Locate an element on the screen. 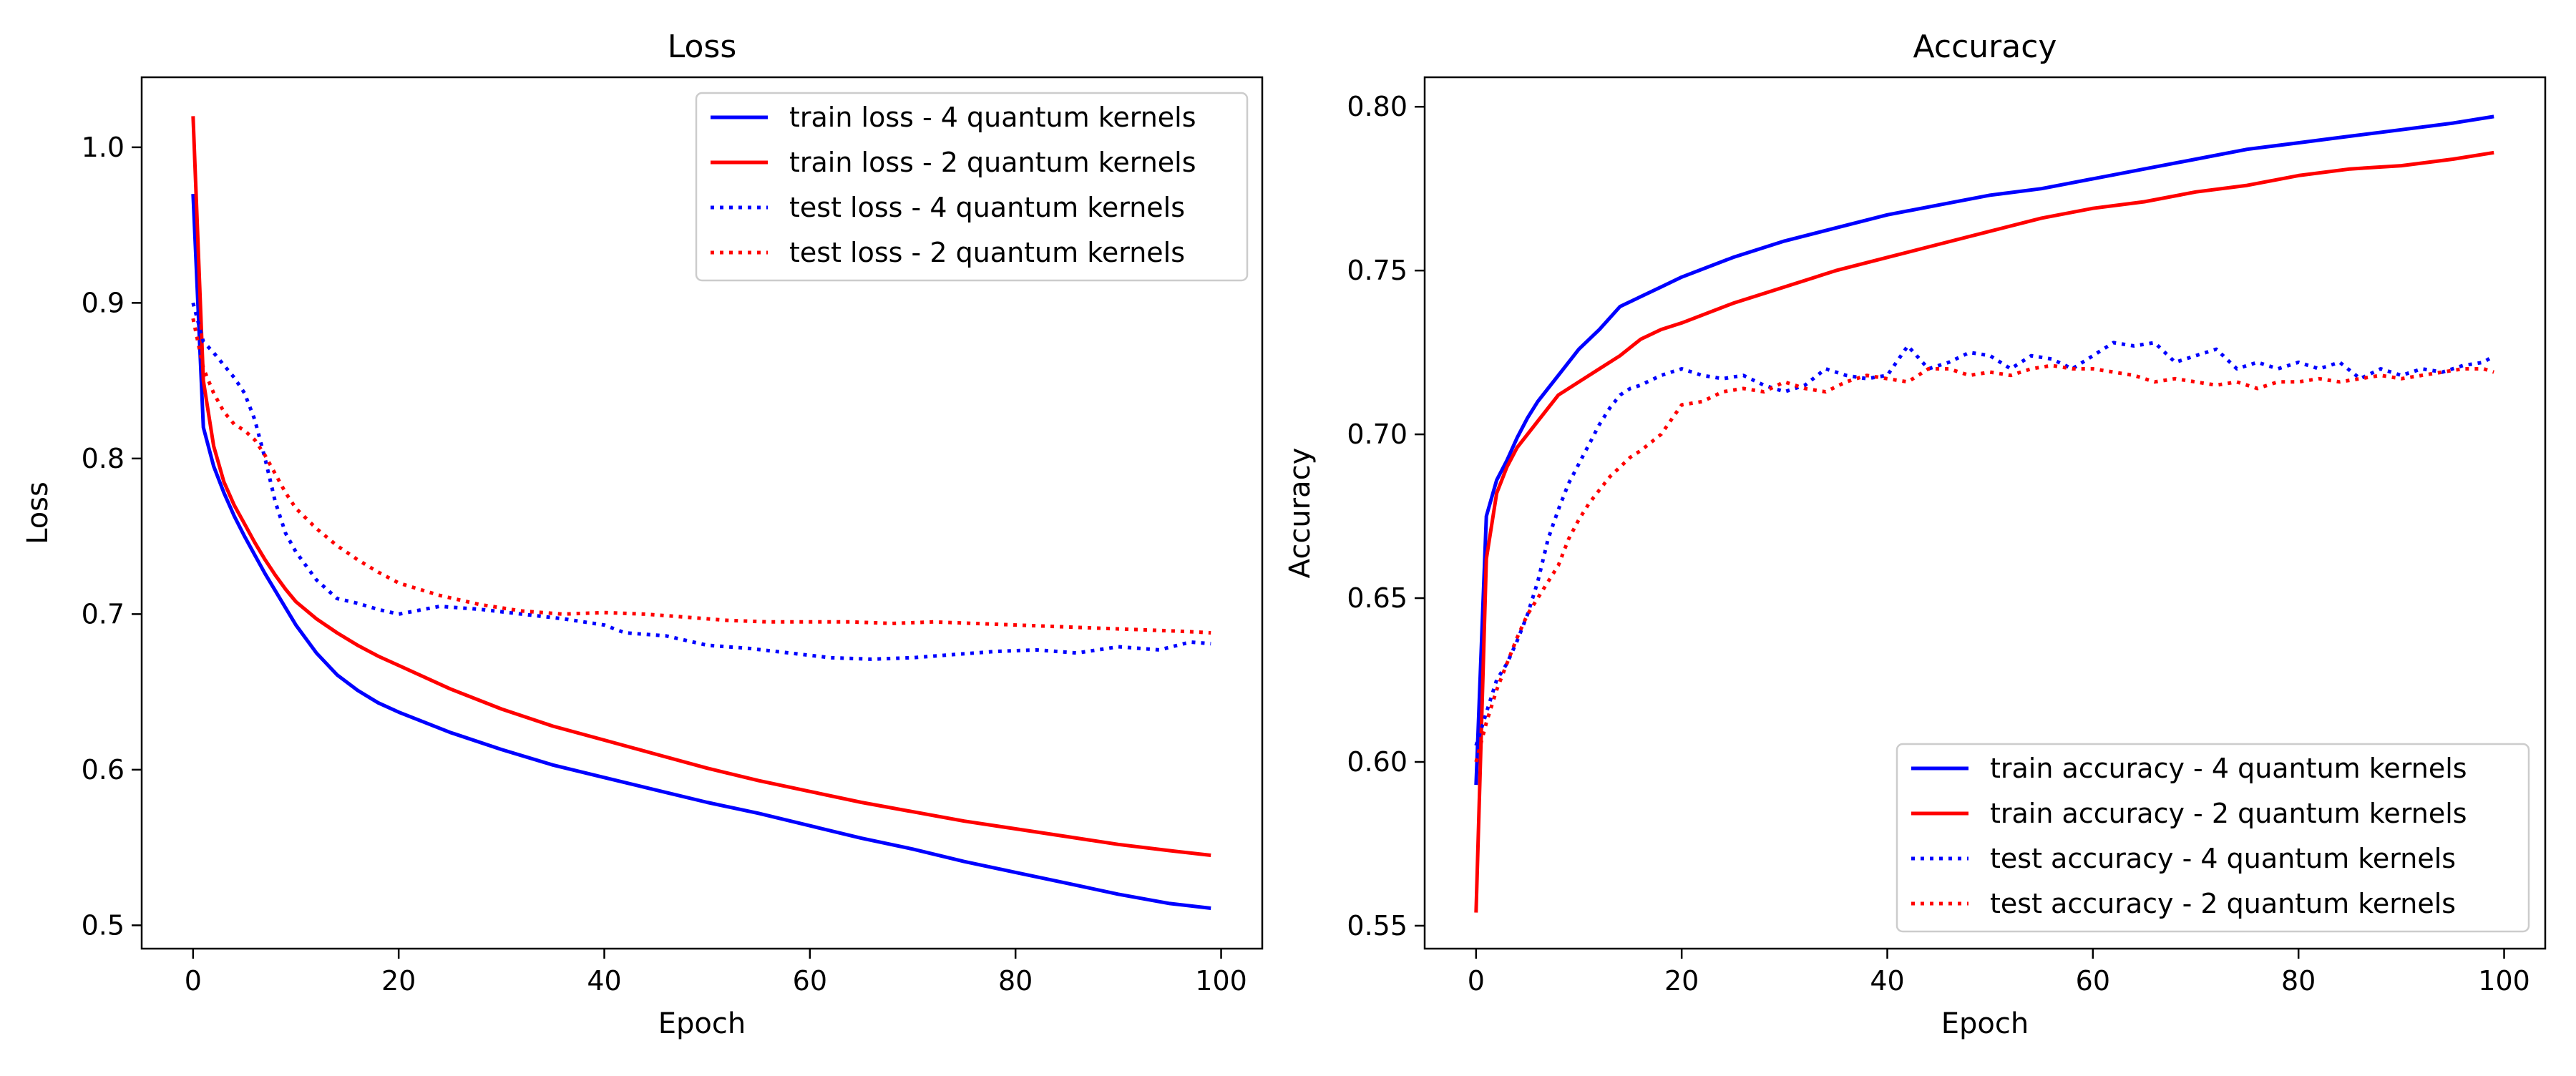 This screenshot has height=1076, width=2576. legend-label-1: train loss - 4 quantum kernels is located at coordinates (992, 117).